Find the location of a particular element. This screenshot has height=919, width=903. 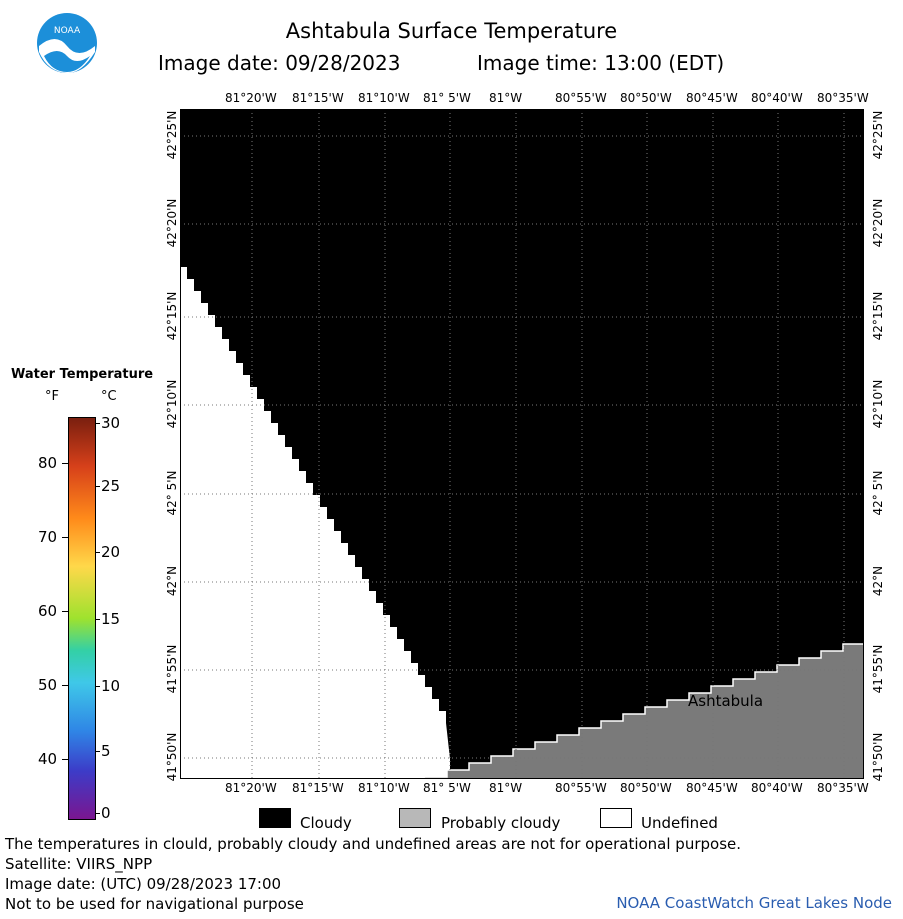

noaa-logo-text: NOAA is located at coordinates (67, 31).